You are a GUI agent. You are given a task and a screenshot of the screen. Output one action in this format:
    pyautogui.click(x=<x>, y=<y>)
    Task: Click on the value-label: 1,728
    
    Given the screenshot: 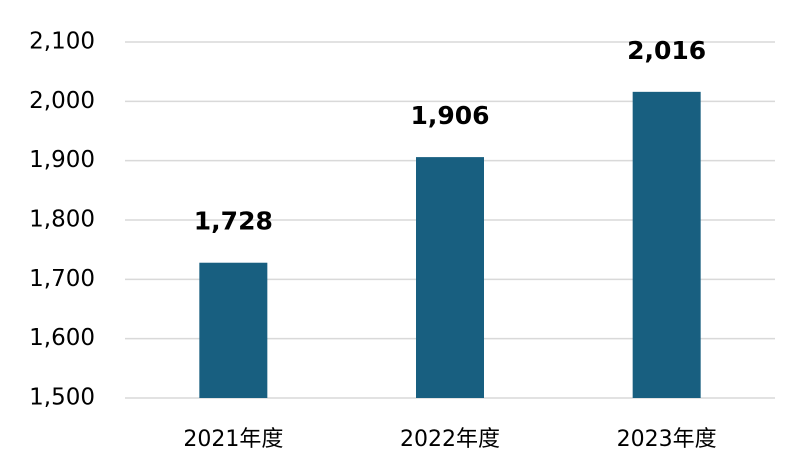 What is the action you would take?
    pyautogui.click(x=233, y=221)
    